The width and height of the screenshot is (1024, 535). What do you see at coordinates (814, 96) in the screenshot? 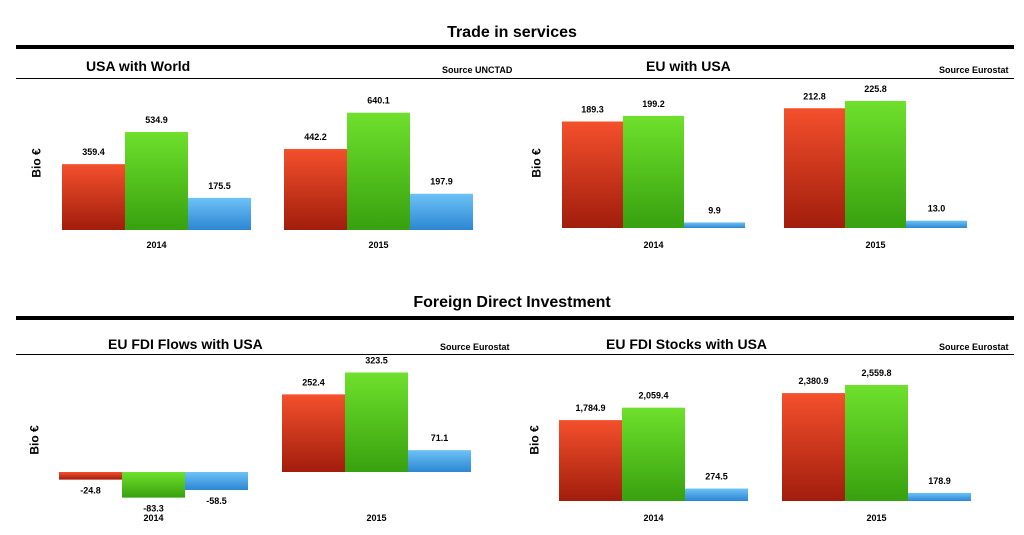
I see `data-label: 212.8` at bounding box center [814, 96].